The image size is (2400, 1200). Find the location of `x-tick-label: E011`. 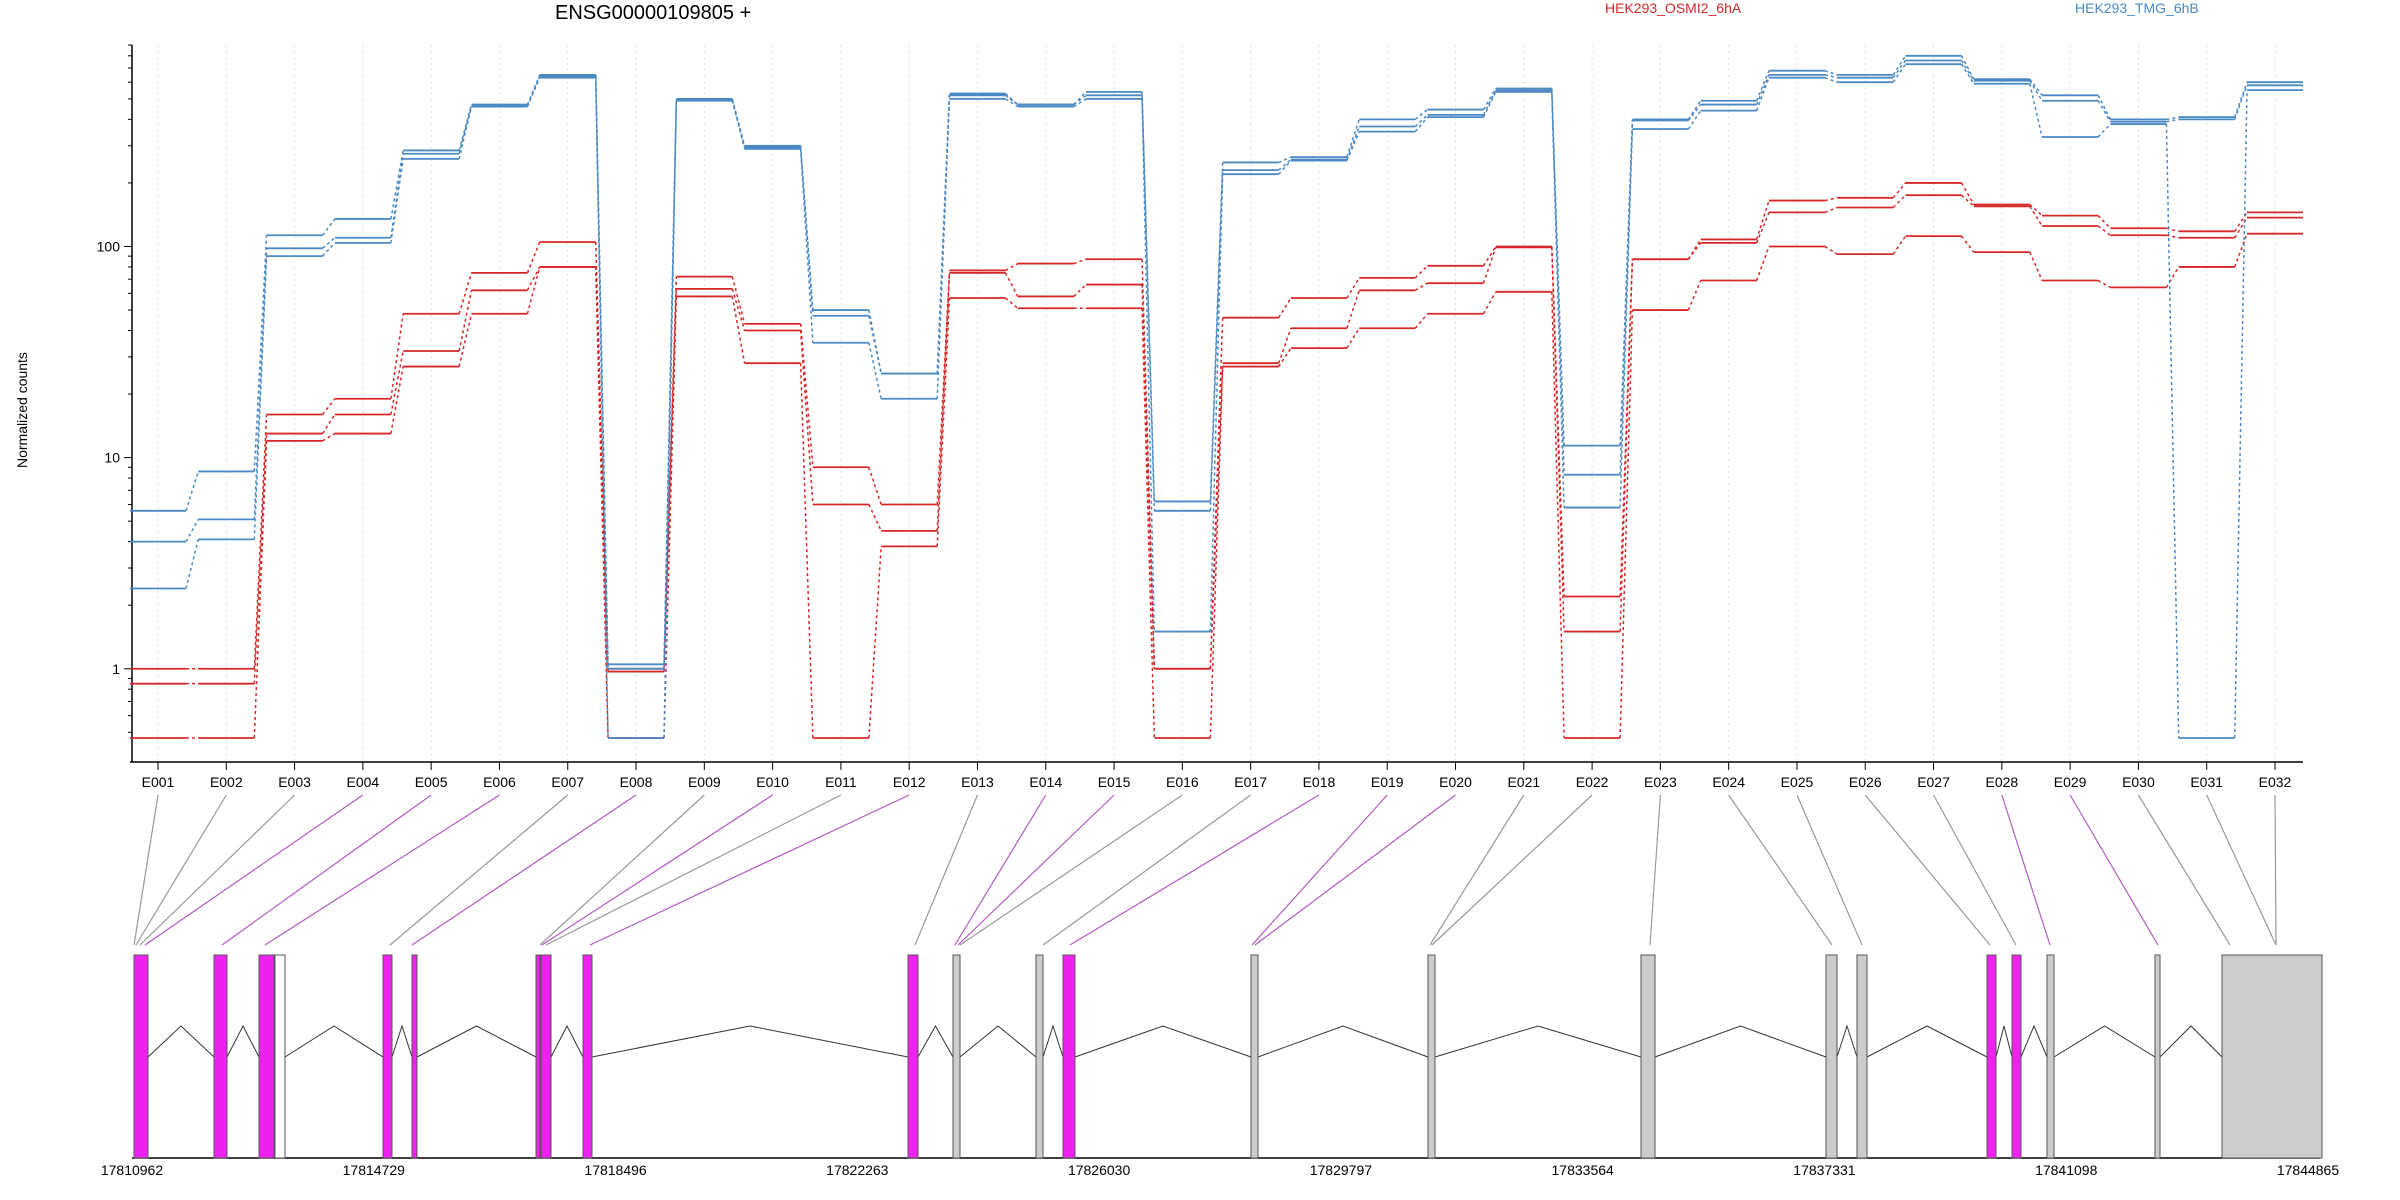

x-tick-label: E011 is located at coordinates (841, 782).